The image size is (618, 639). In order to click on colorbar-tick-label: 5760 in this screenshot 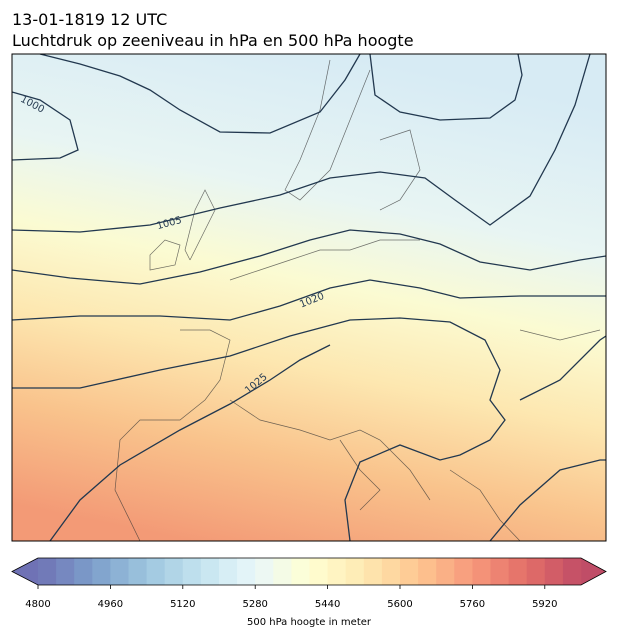, I will do `click(472, 604)`.